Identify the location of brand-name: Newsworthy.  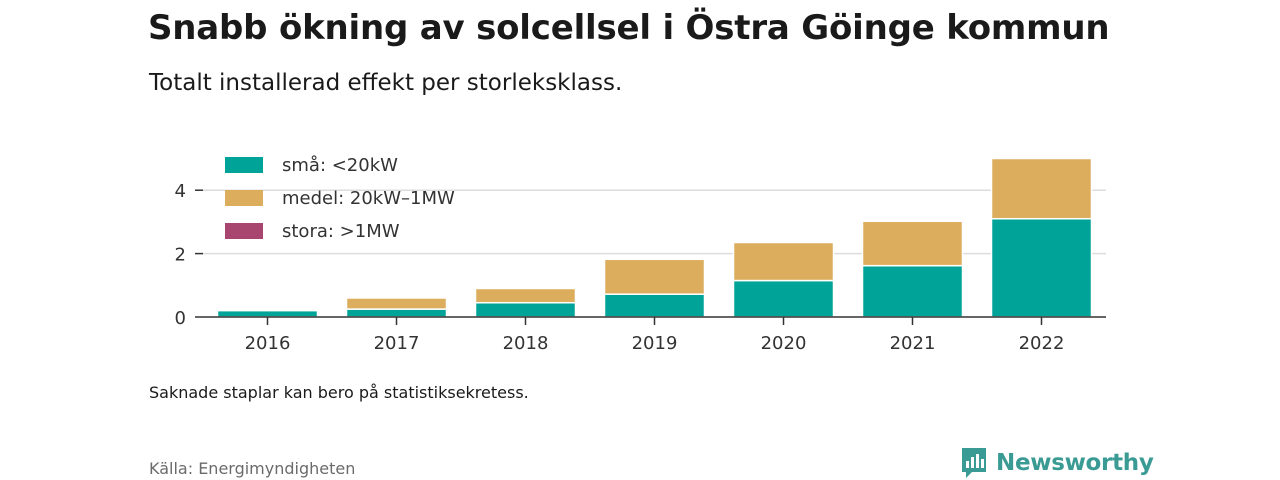
(1075, 463).